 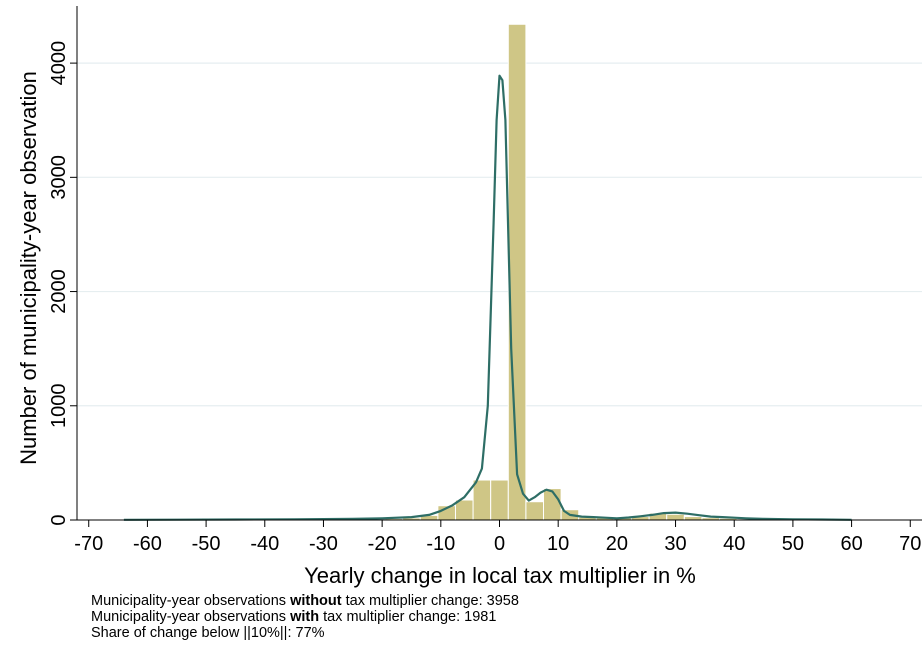 I want to click on y-tick-label: 3000, so click(x=59, y=177).